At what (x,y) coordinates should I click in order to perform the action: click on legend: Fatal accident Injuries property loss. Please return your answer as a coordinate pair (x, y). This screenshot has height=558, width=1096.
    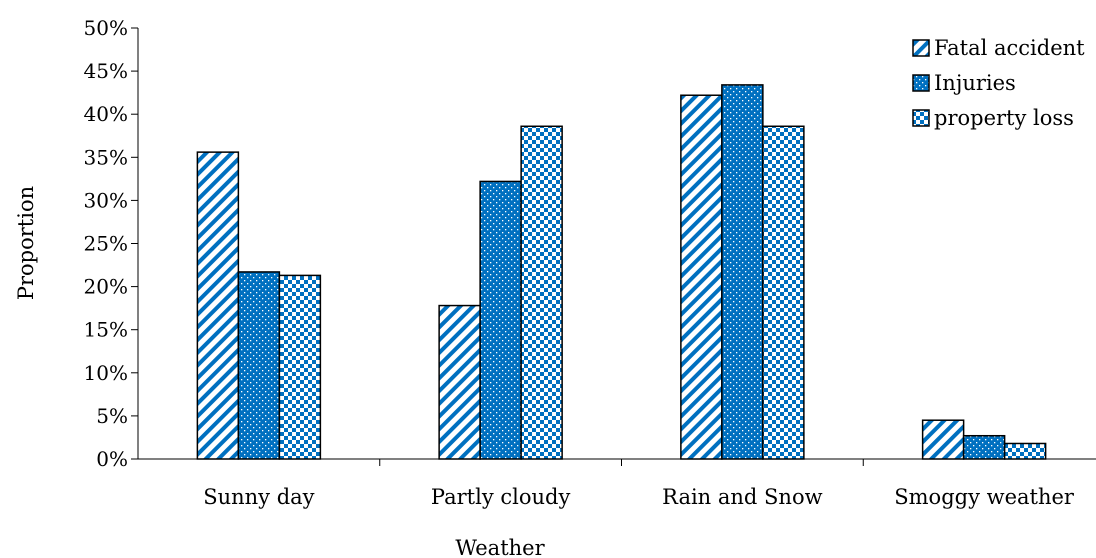
    Looking at the image, I should click on (998, 83).